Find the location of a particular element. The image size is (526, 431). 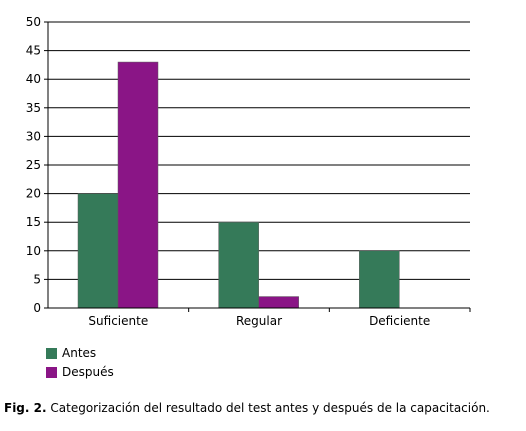

x-tick-labels: Suficiente Regular Deficiente is located at coordinates (259, 321).